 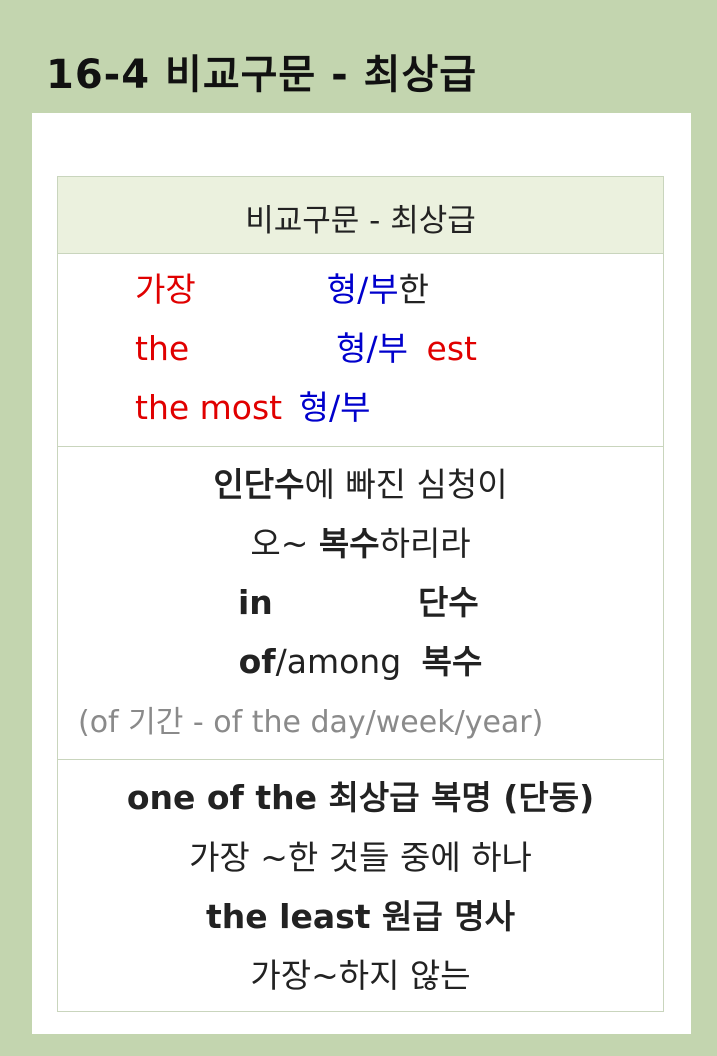 What do you see at coordinates (360, 916) in the screenshot?
I see `extra-line-3: the least 원급 명사` at bounding box center [360, 916].